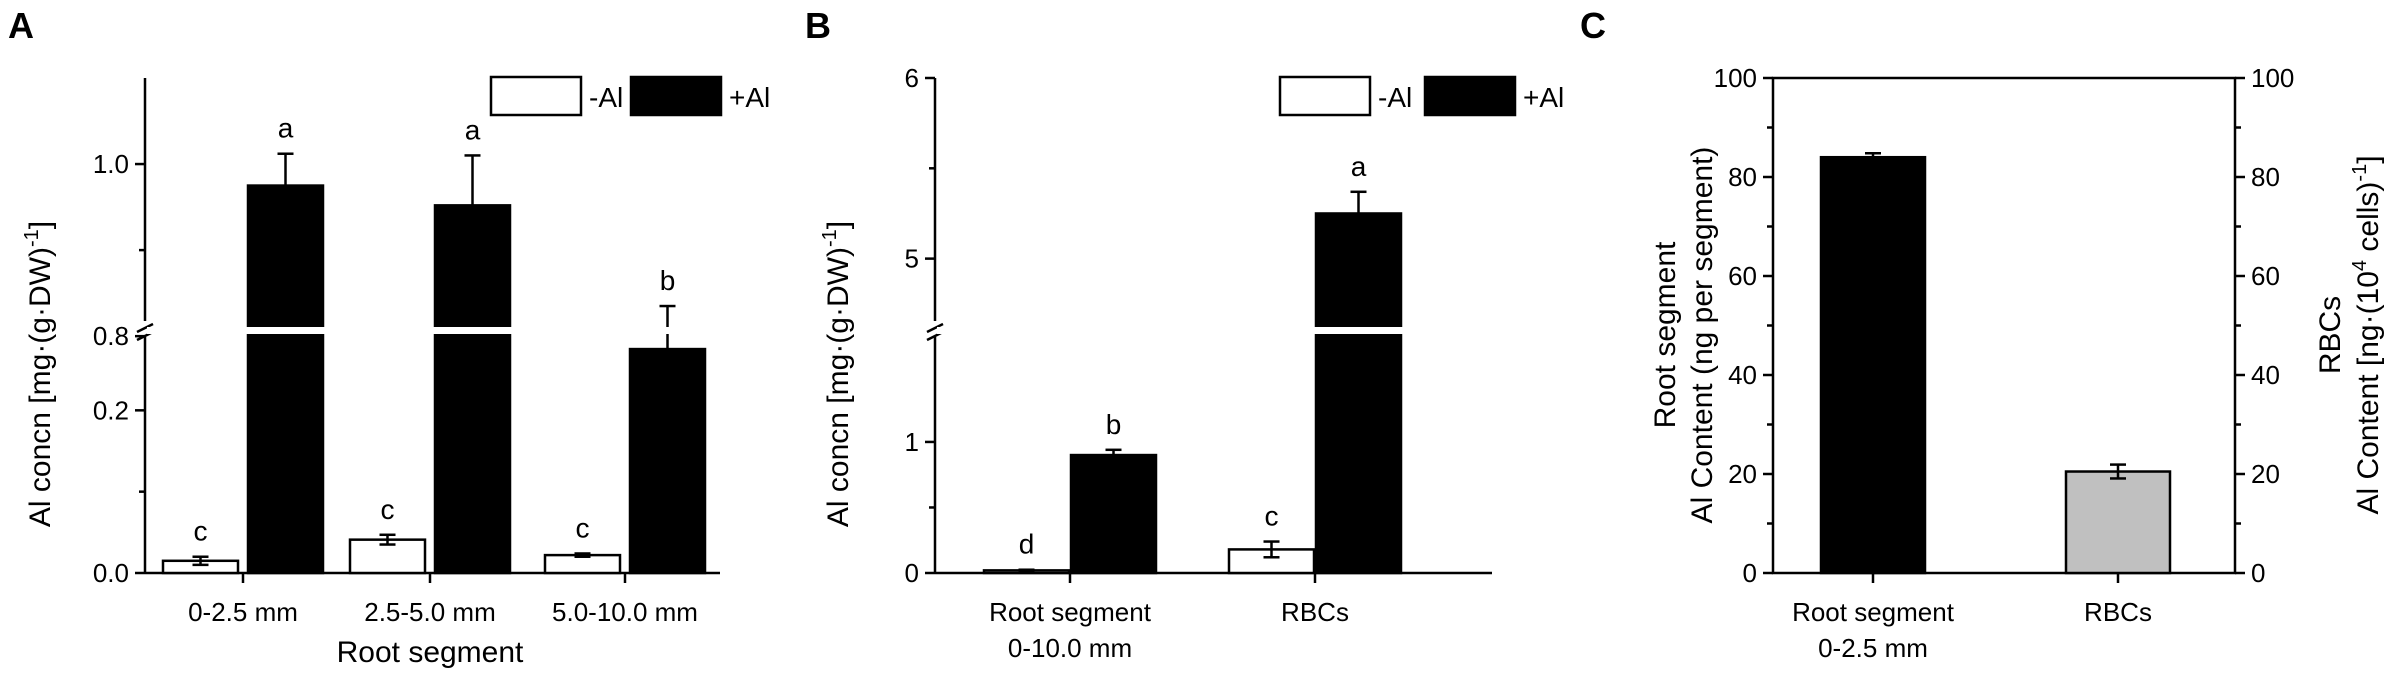 This screenshot has width=2388, height=693. Describe the element at coordinates (2272, 78) in the screenshot. I see `y-tick-label-right: 100` at that location.